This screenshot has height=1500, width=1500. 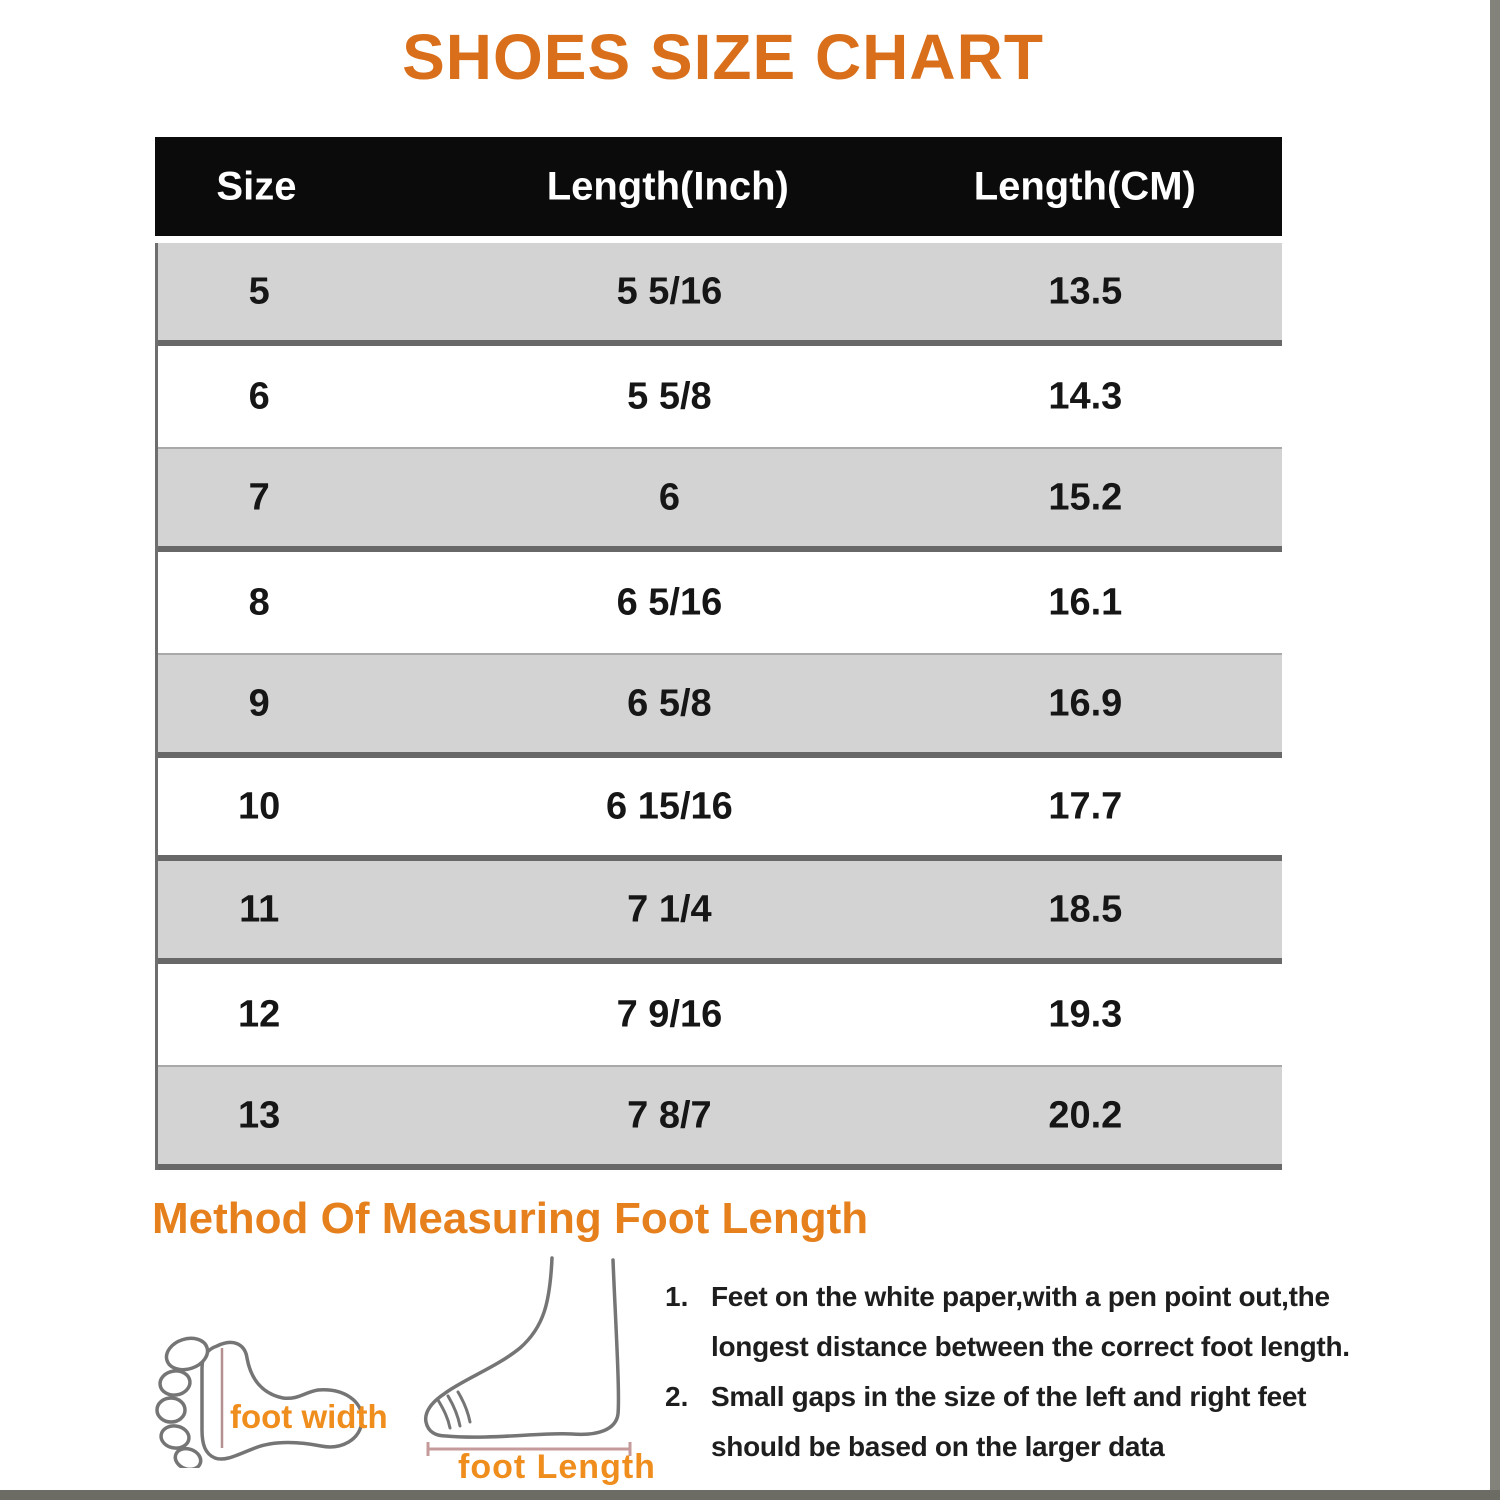 I want to click on foot-width-label: foot width, so click(x=309, y=1416).